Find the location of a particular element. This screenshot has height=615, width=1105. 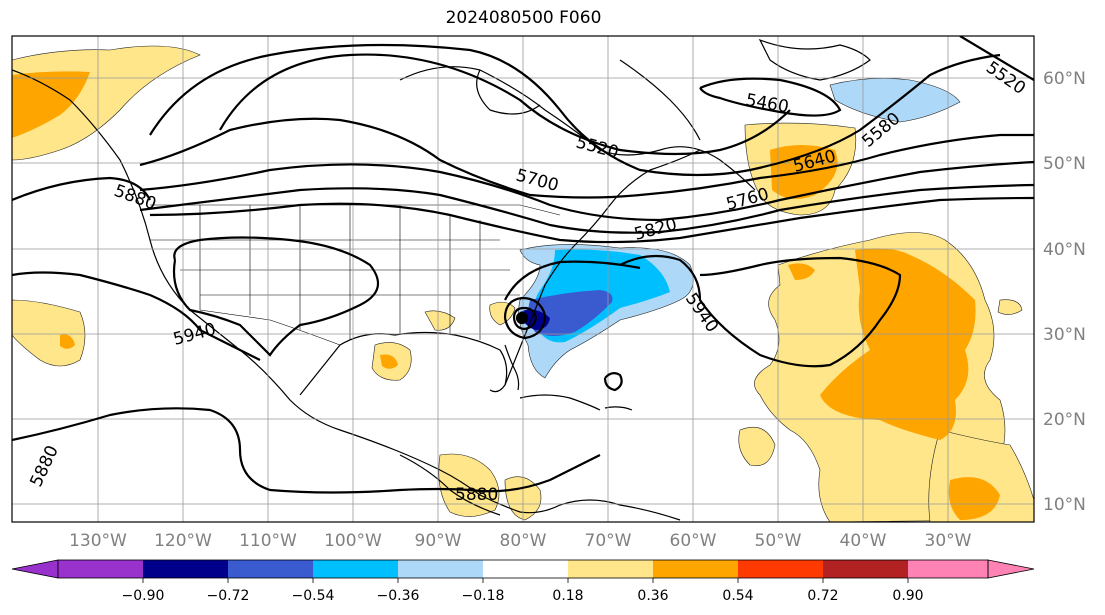

cuba is located at coordinates (560, 402).